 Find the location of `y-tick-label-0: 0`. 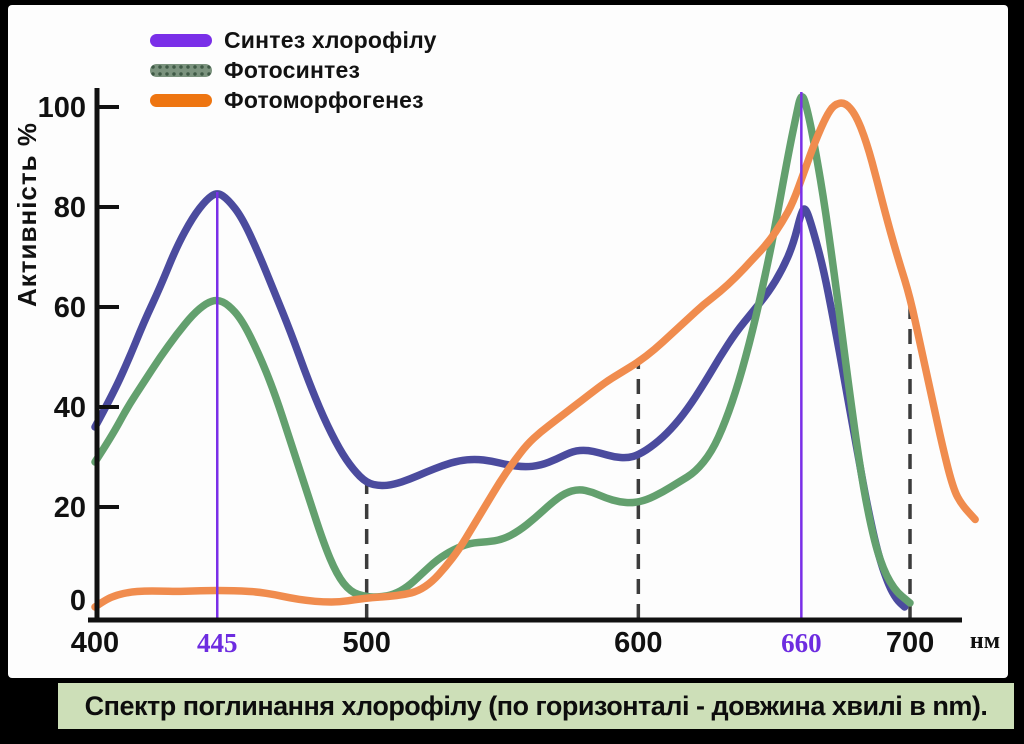

y-tick-label-0: 0 is located at coordinates (78, 601).